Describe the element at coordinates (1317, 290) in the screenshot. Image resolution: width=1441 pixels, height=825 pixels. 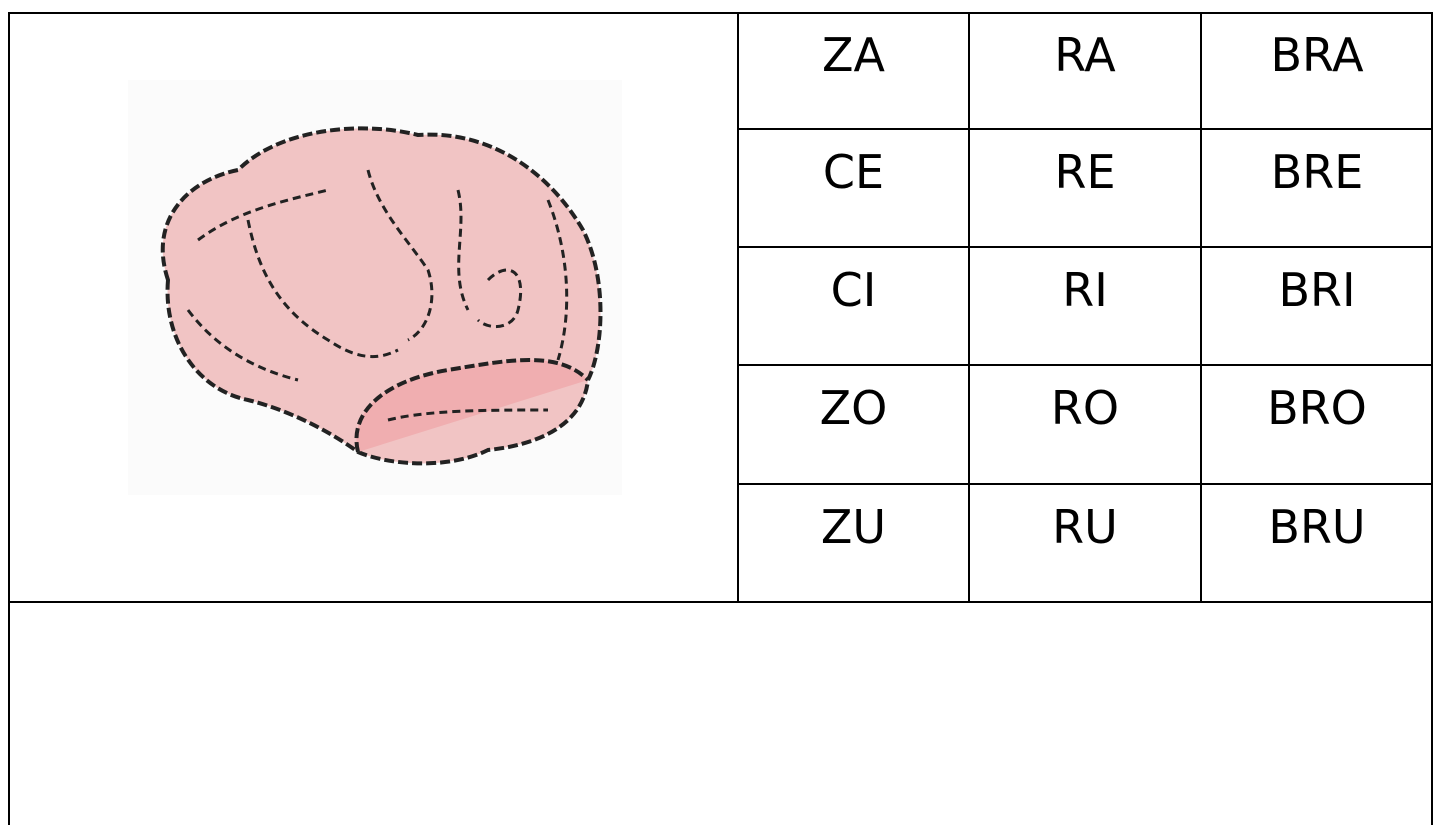
I see `syllable: BRI` at that location.